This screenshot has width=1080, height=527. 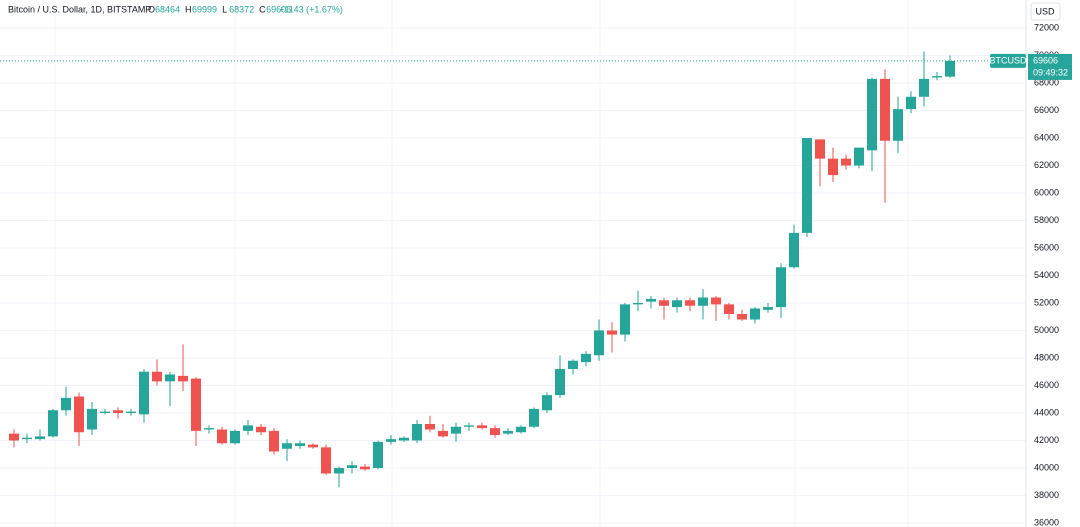 I want to click on y-tick-label: 72000, so click(x=1046, y=27).